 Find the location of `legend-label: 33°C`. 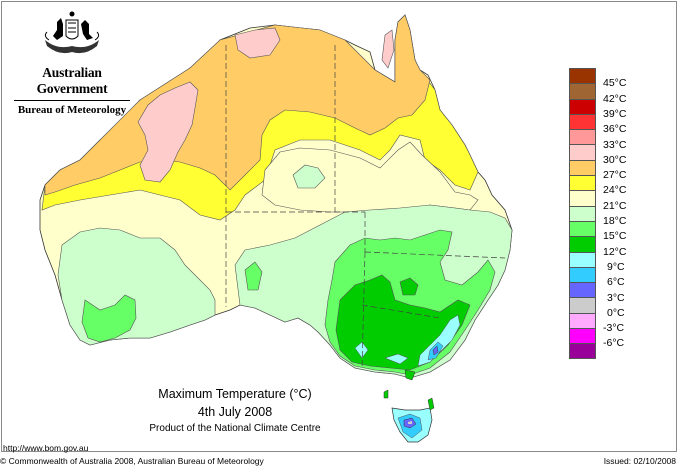

legend-label: 33°C is located at coordinates (615, 144).